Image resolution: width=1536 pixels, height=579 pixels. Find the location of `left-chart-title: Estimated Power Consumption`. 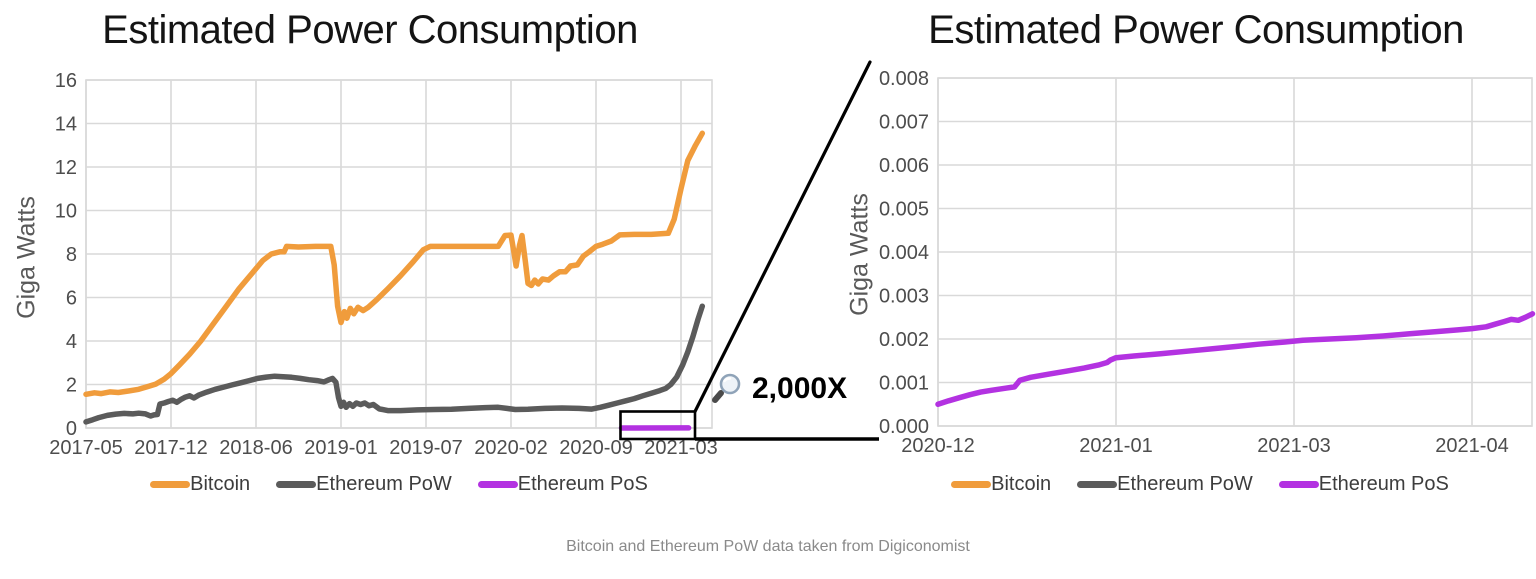

left-chart-title: Estimated Power Consumption is located at coordinates (370, 30).